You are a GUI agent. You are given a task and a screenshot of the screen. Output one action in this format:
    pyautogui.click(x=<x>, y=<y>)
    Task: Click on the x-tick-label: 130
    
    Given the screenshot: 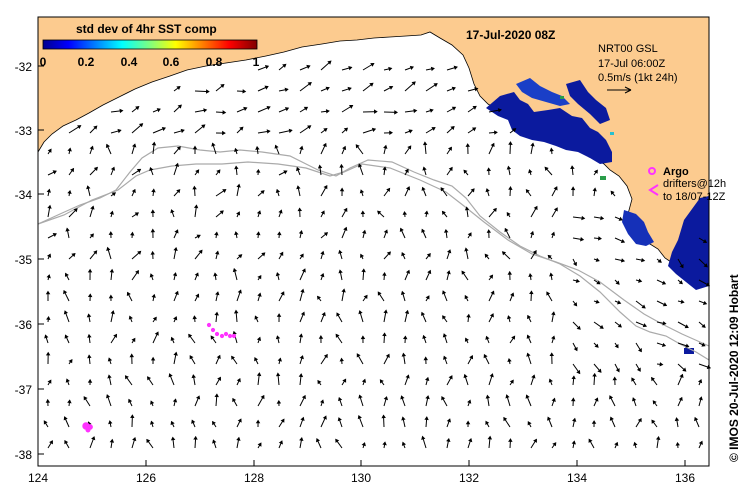 What is the action you would take?
    pyautogui.click(x=361, y=478)
    